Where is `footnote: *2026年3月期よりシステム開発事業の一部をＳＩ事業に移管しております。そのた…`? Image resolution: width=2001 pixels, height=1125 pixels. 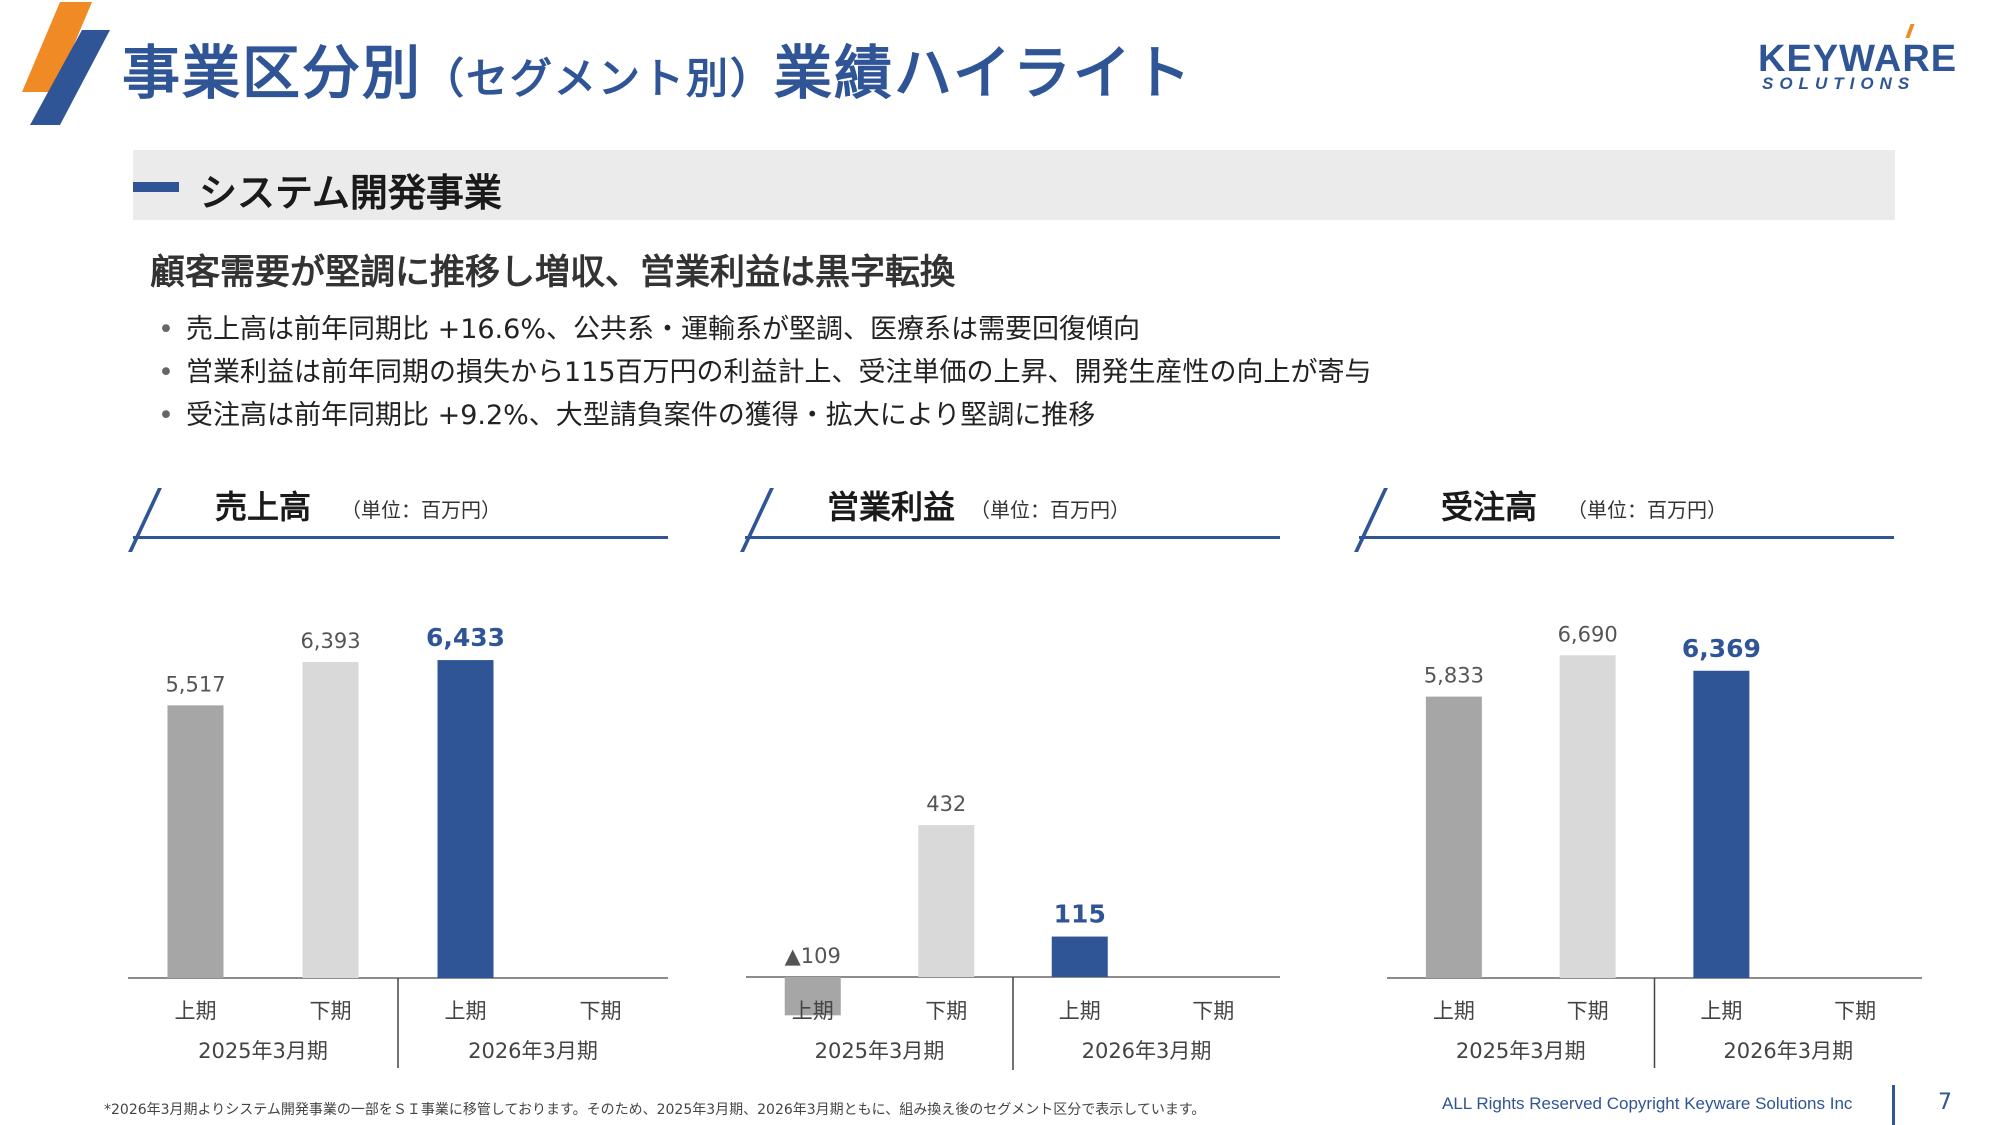
footnote: *2026年3月期よりシステム開発事業の一部をＳＩ事業に移管しております。そのた… is located at coordinates (655, 1110).